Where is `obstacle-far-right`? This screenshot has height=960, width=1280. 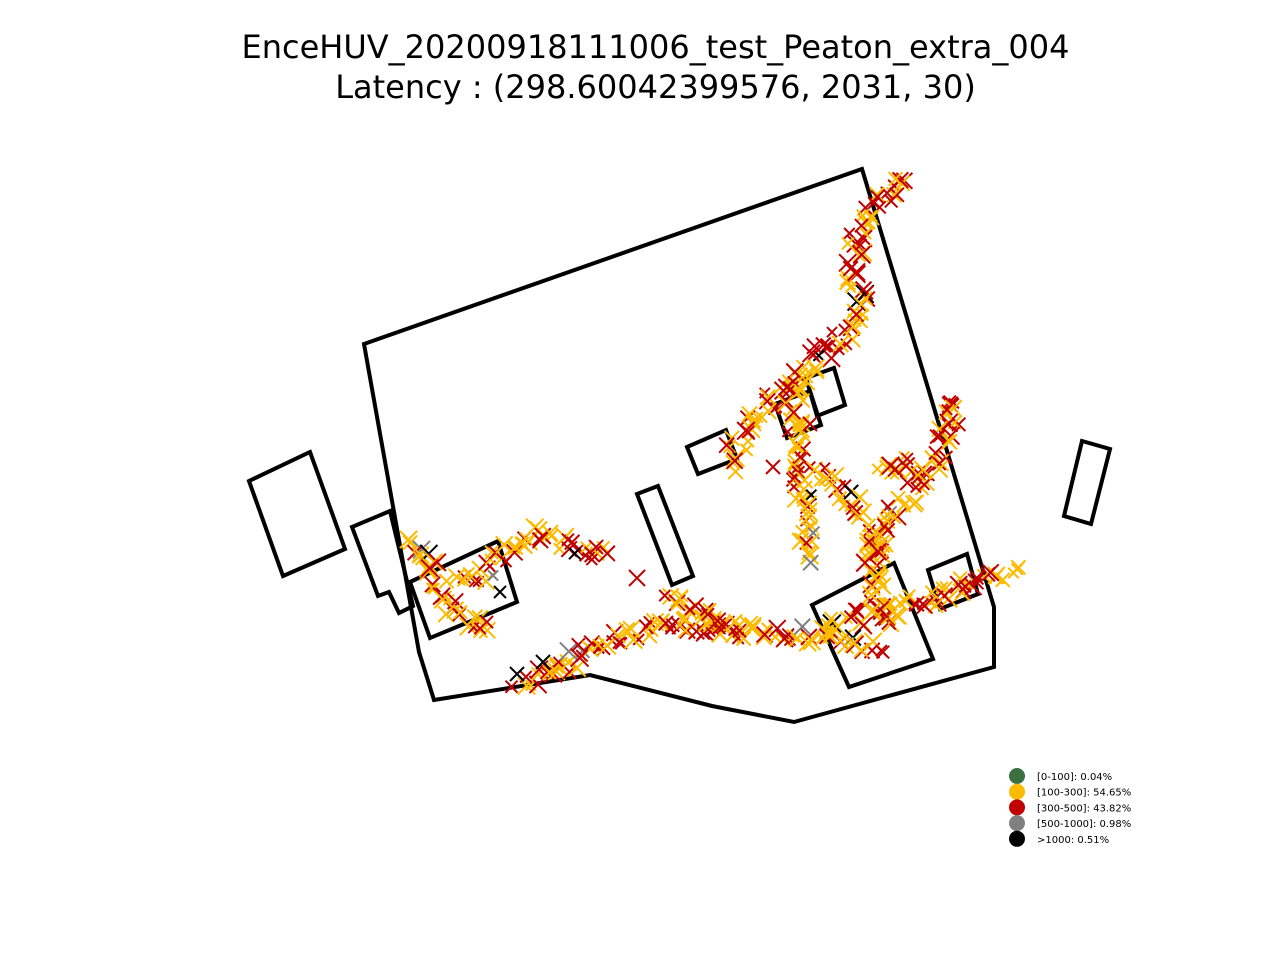
obstacle-far-right is located at coordinates (1087, 482).